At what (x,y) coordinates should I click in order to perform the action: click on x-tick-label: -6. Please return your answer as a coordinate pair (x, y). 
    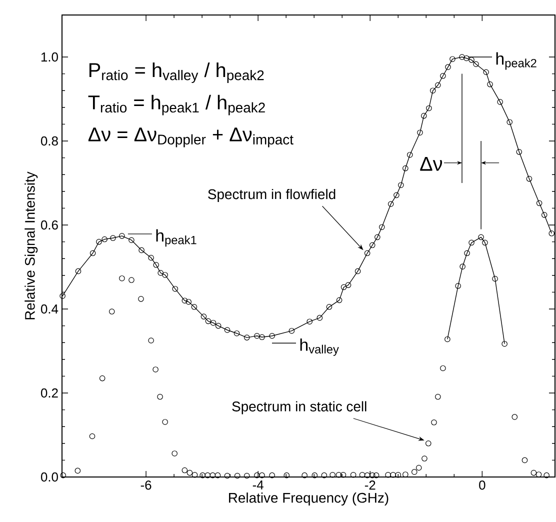
    Looking at the image, I should click on (146, 485).